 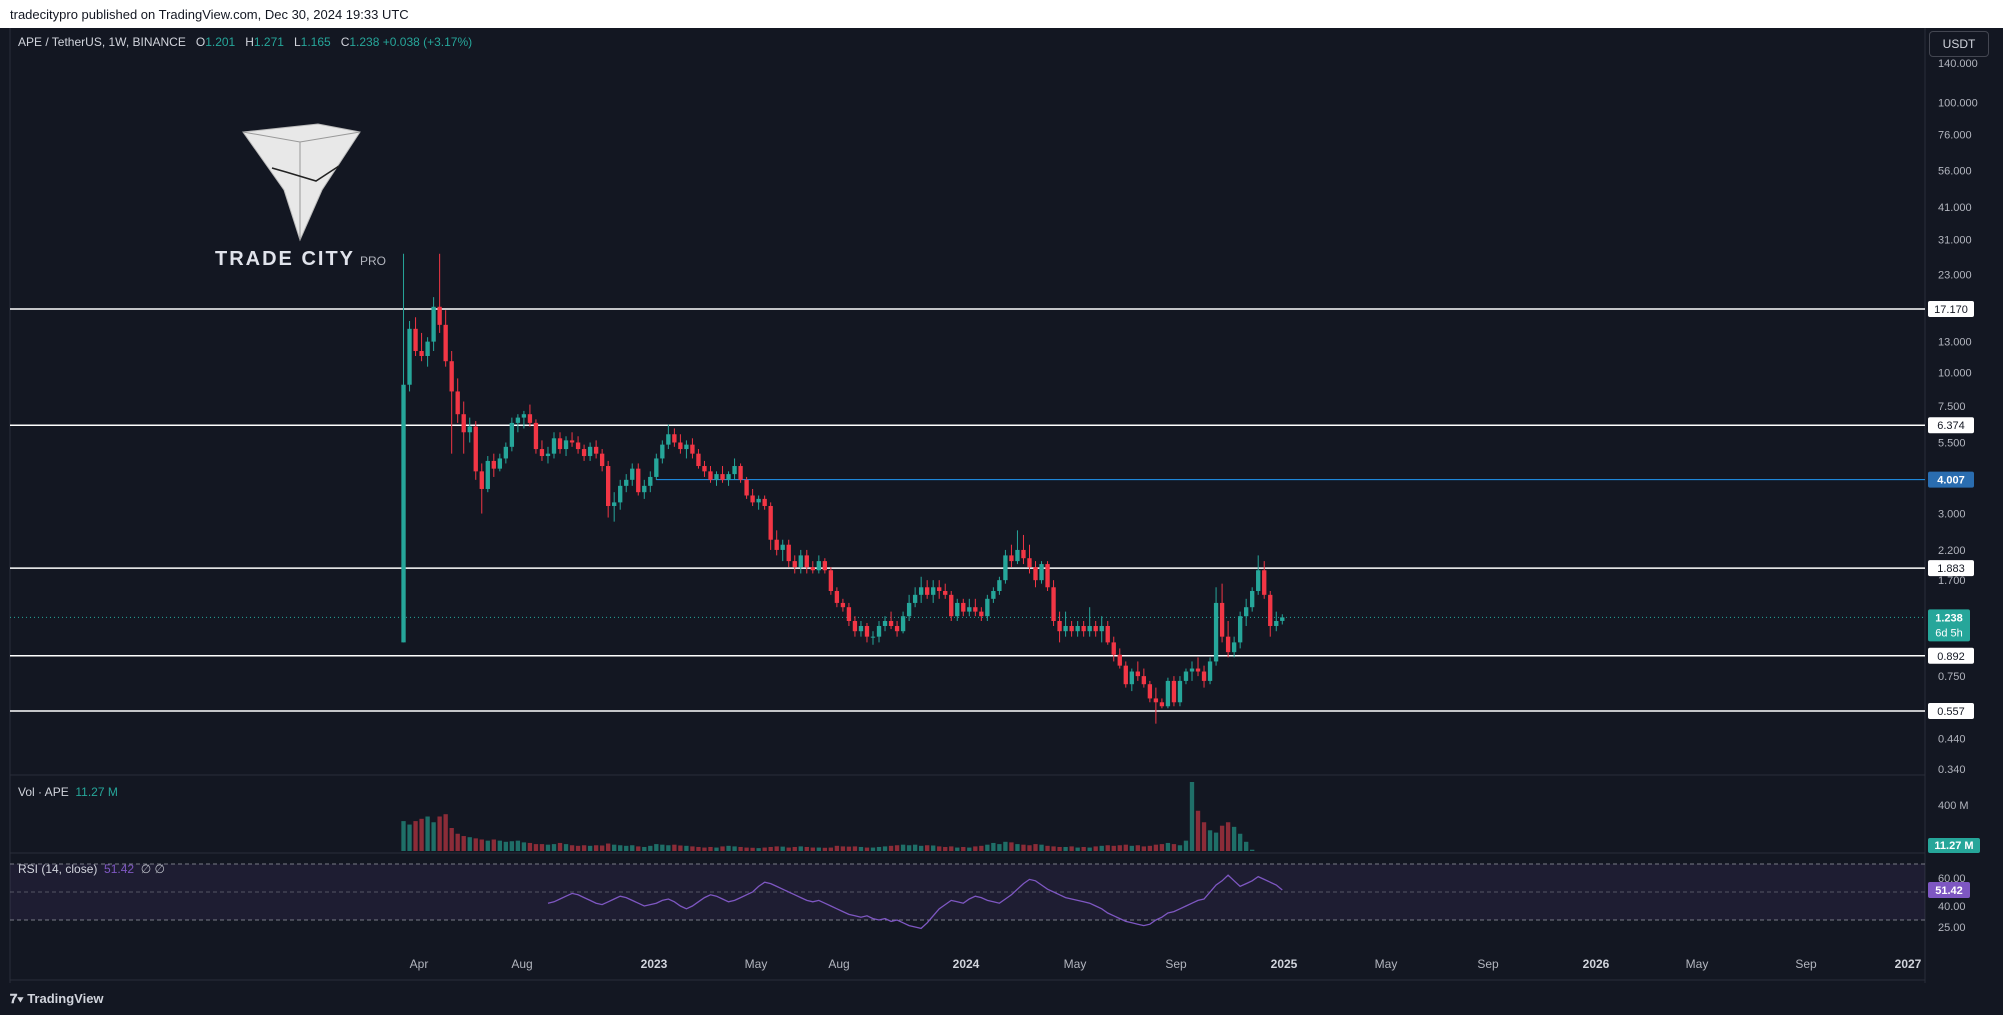 What do you see at coordinates (1952, 443) in the screenshot?
I see `price-tick-11: 5.500` at bounding box center [1952, 443].